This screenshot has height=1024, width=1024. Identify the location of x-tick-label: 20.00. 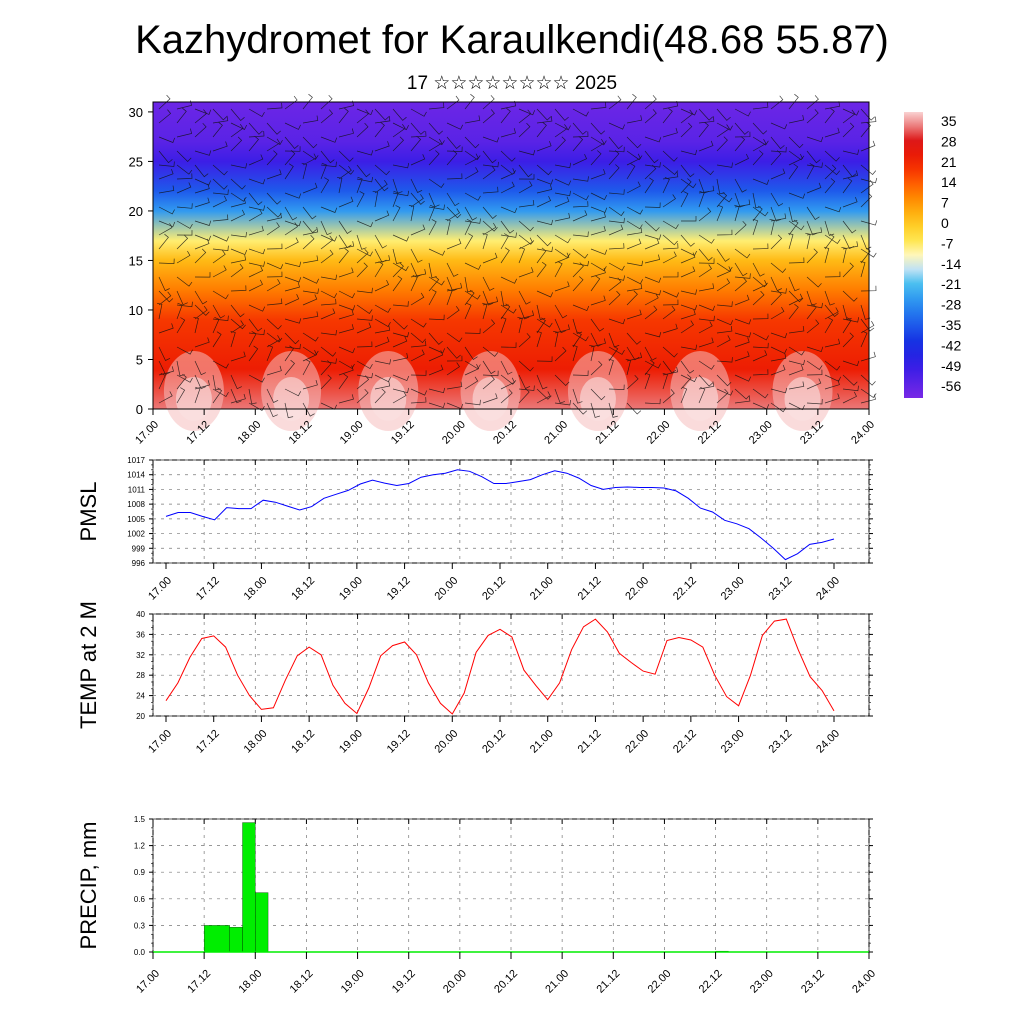
(446, 589).